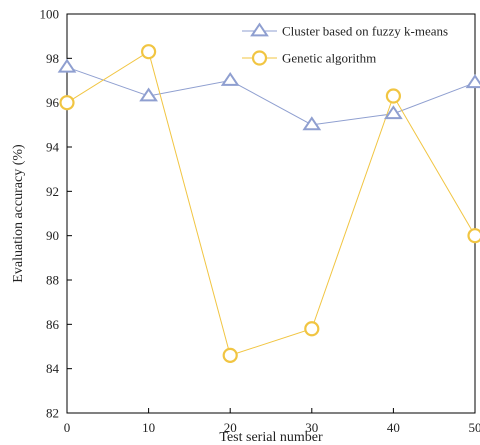  Describe the element at coordinates (329, 58) in the screenshot. I see `legend-label-genetic-algorithm: Genetic algorithm` at that location.